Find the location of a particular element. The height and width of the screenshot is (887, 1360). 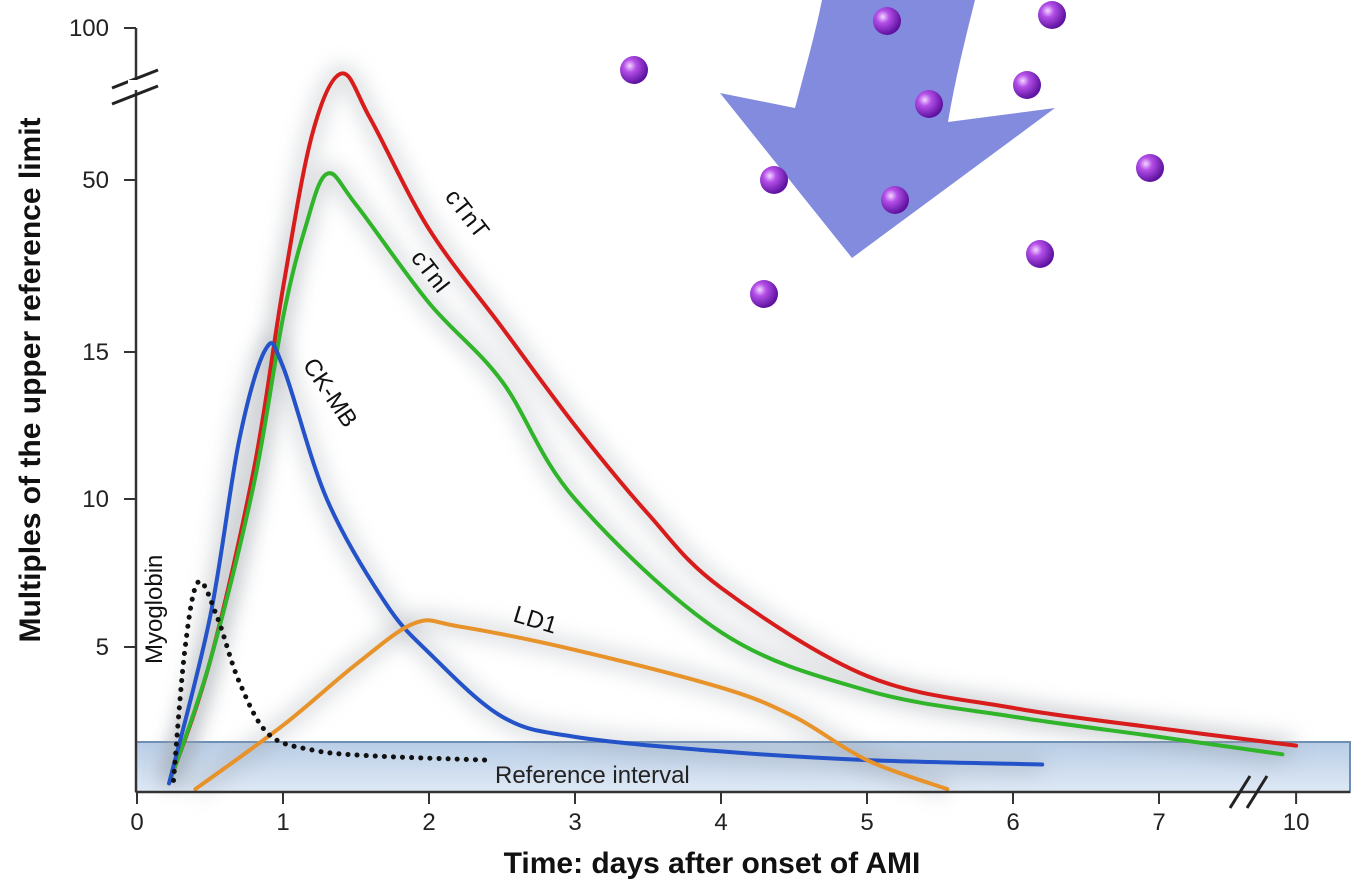

x-tick-label: 7 is located at coordinates (1158, 822).